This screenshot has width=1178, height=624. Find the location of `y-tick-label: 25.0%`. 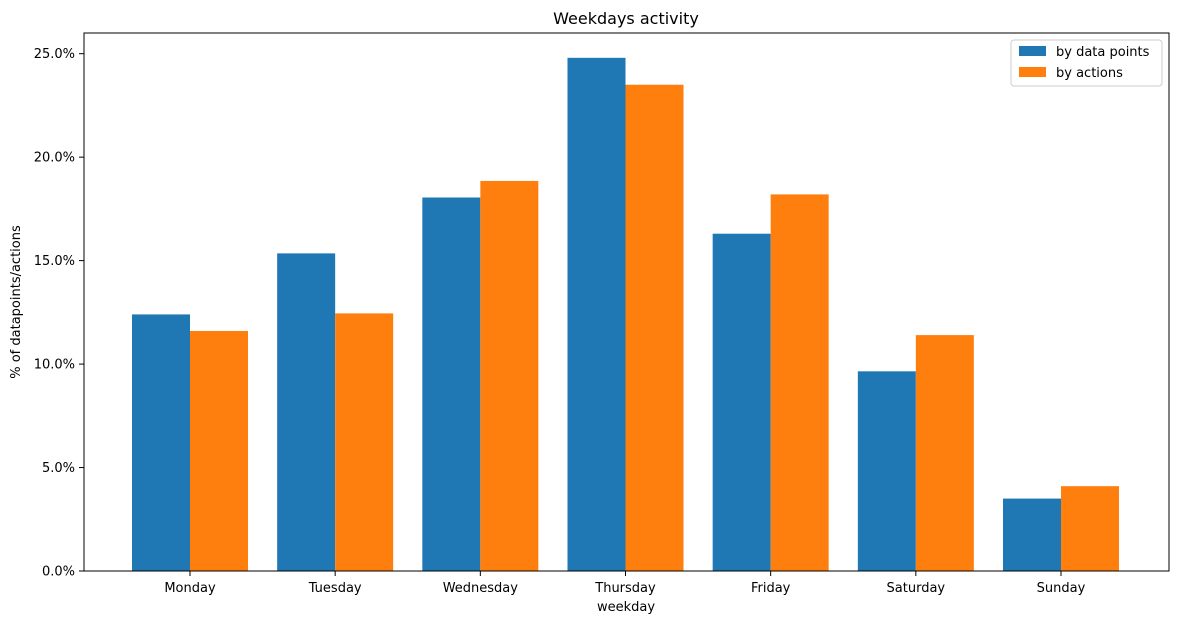

y-tick-label: 25.0% is located at coordinates (54, 54).